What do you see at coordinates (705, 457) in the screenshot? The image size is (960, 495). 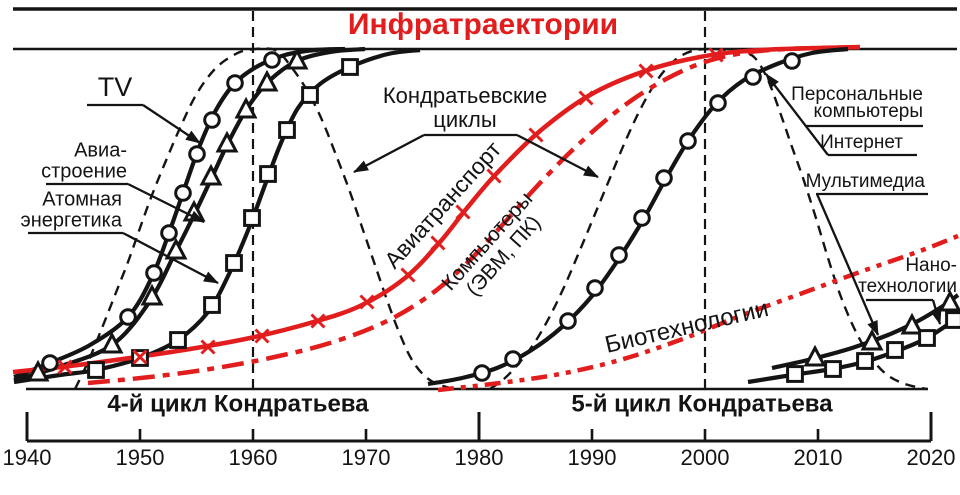 I see `year-label-2000: 2000` at bounding box center [705, 457].